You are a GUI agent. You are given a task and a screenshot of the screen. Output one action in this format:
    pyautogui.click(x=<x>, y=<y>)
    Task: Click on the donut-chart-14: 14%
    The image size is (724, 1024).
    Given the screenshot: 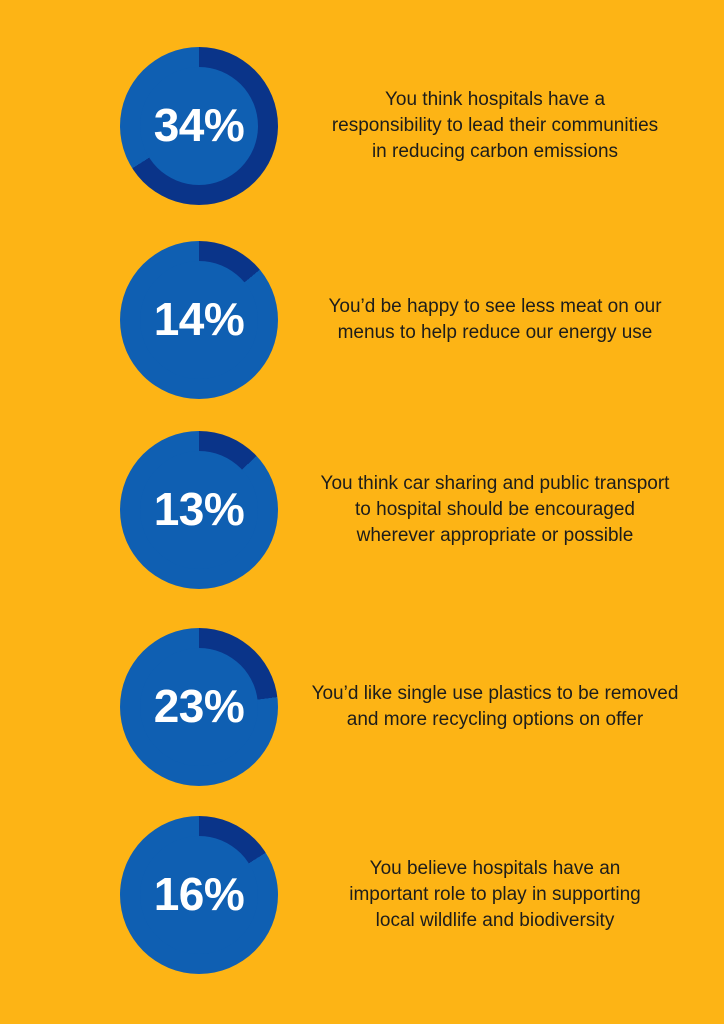 What is the action you would take?
    pyautogui.click(x=199, y=320)
    